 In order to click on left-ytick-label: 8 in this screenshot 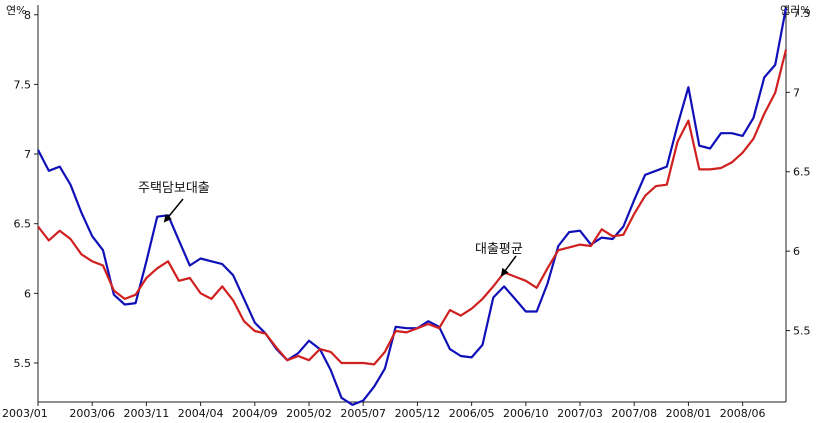, I will do `click(27, 15)`.